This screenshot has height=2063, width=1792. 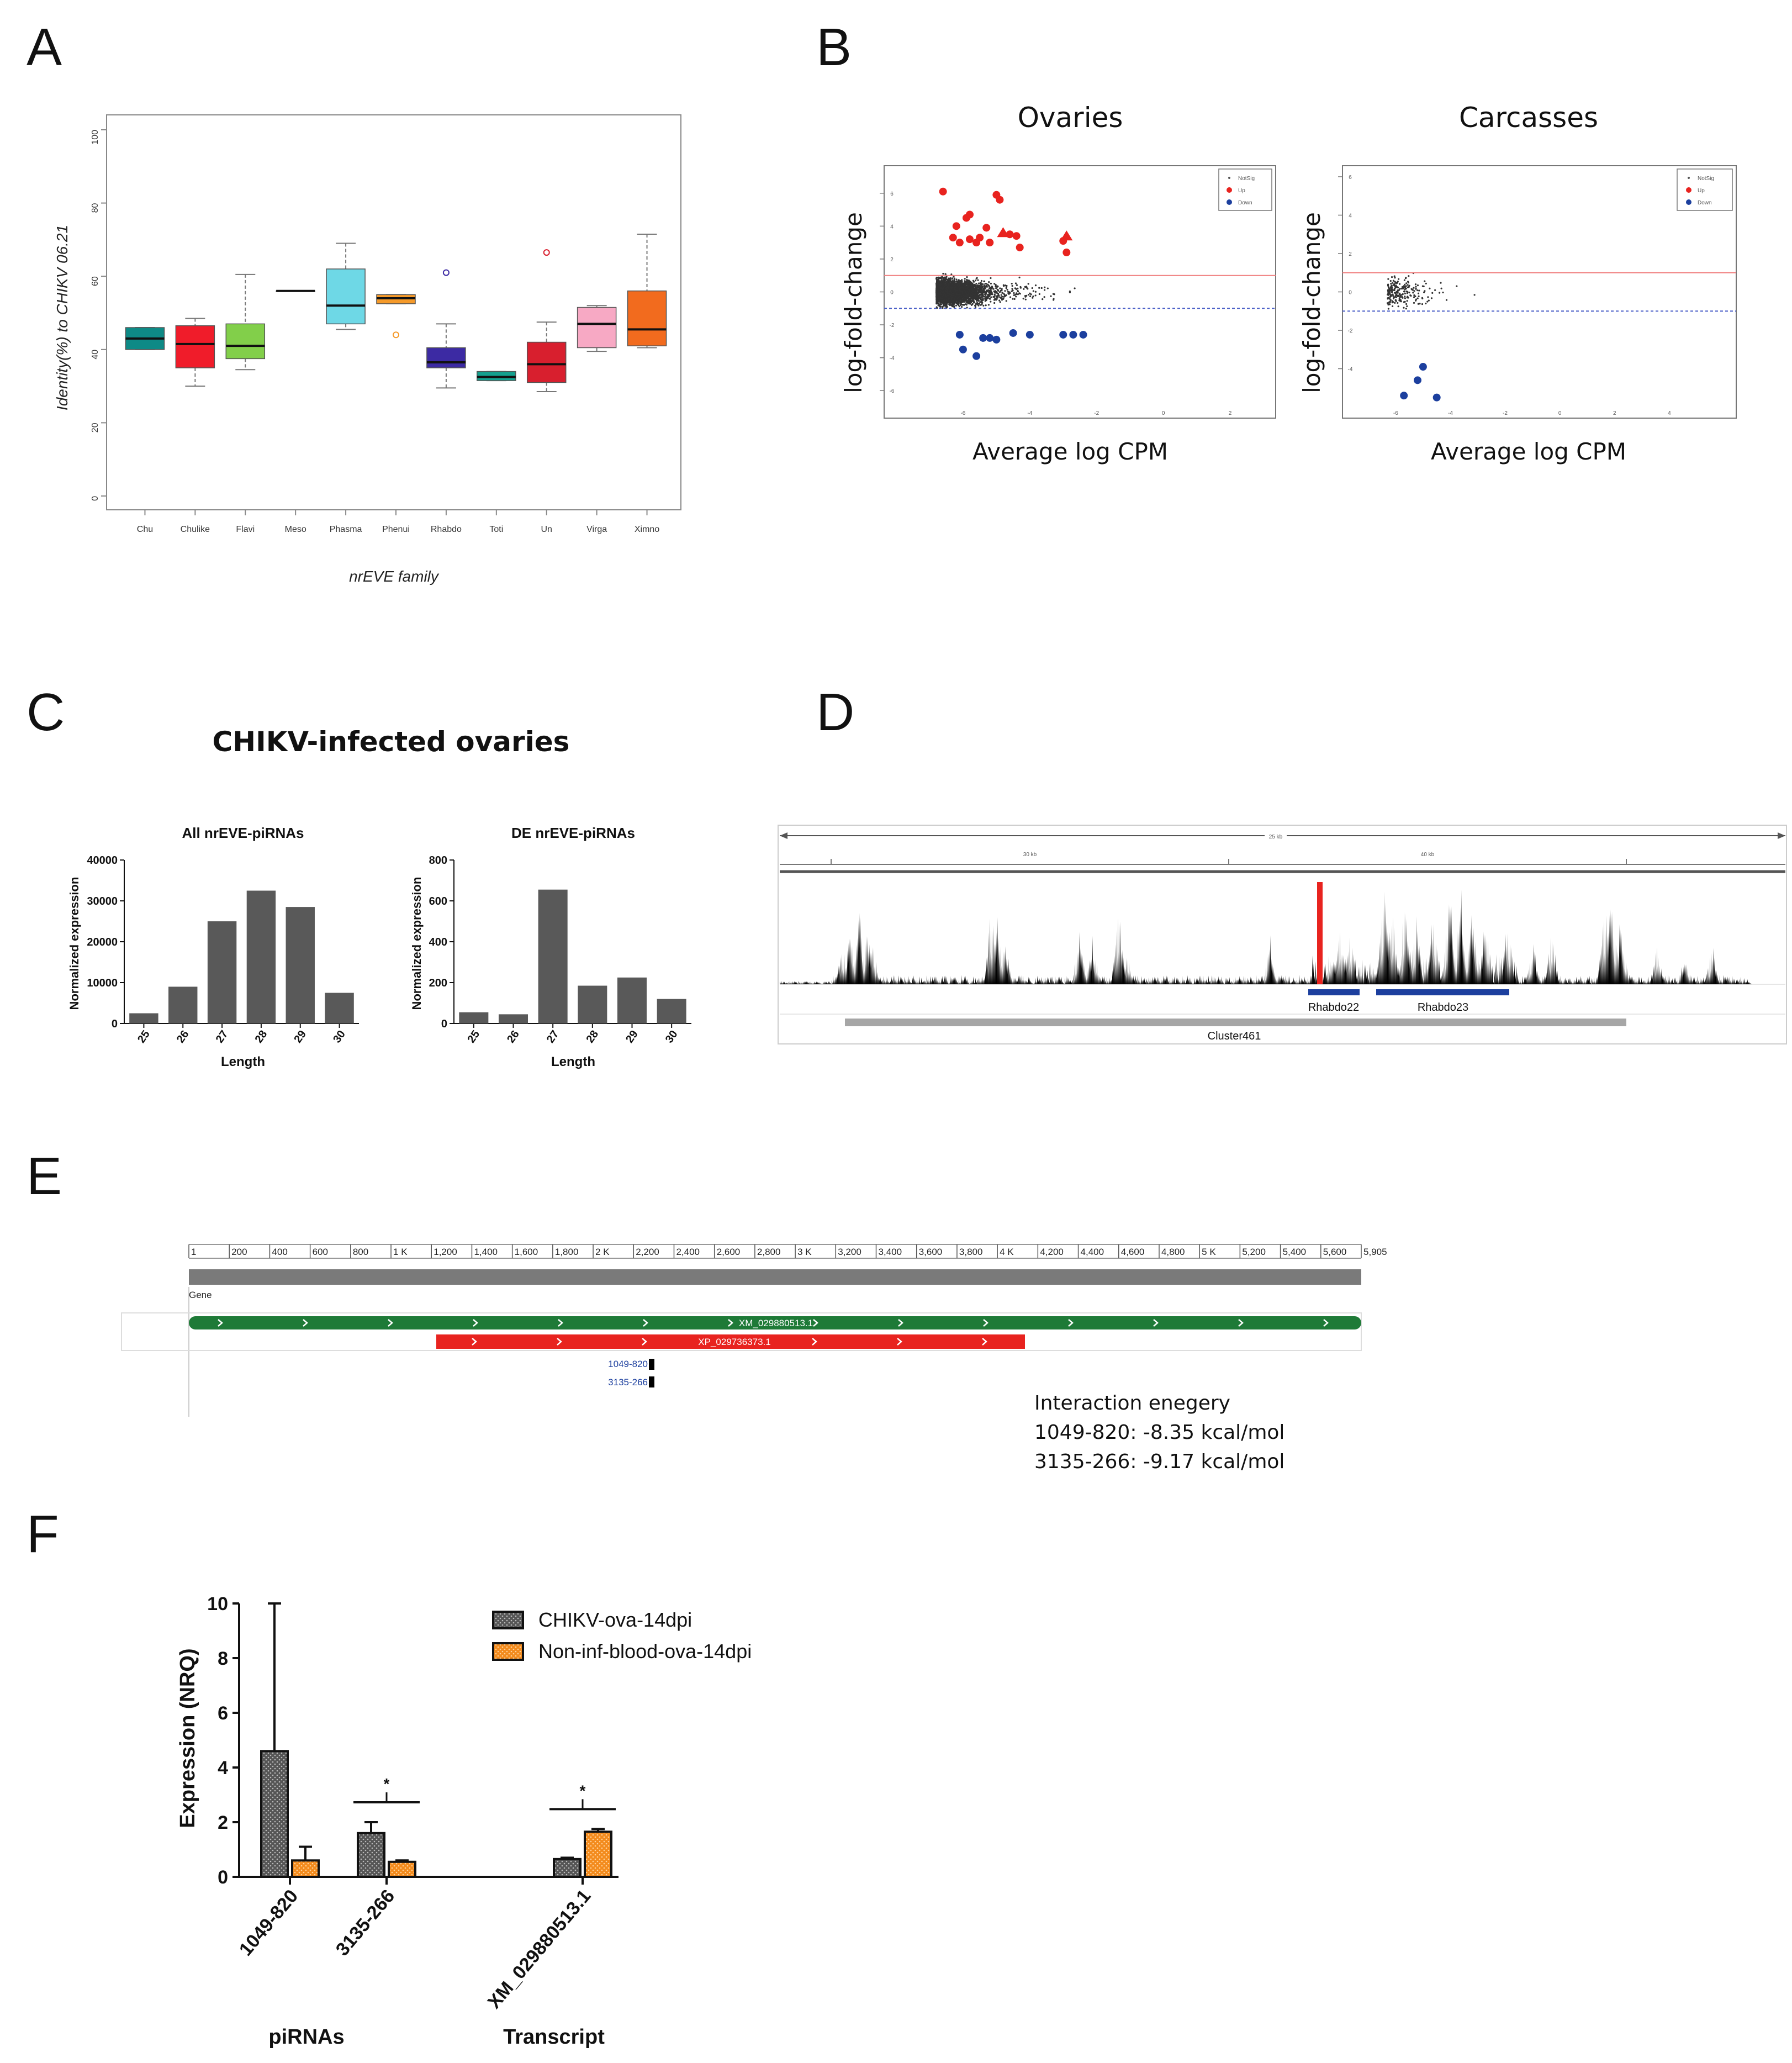 I want to click on y-tick-label: 6, so click(x=223, y=1713).